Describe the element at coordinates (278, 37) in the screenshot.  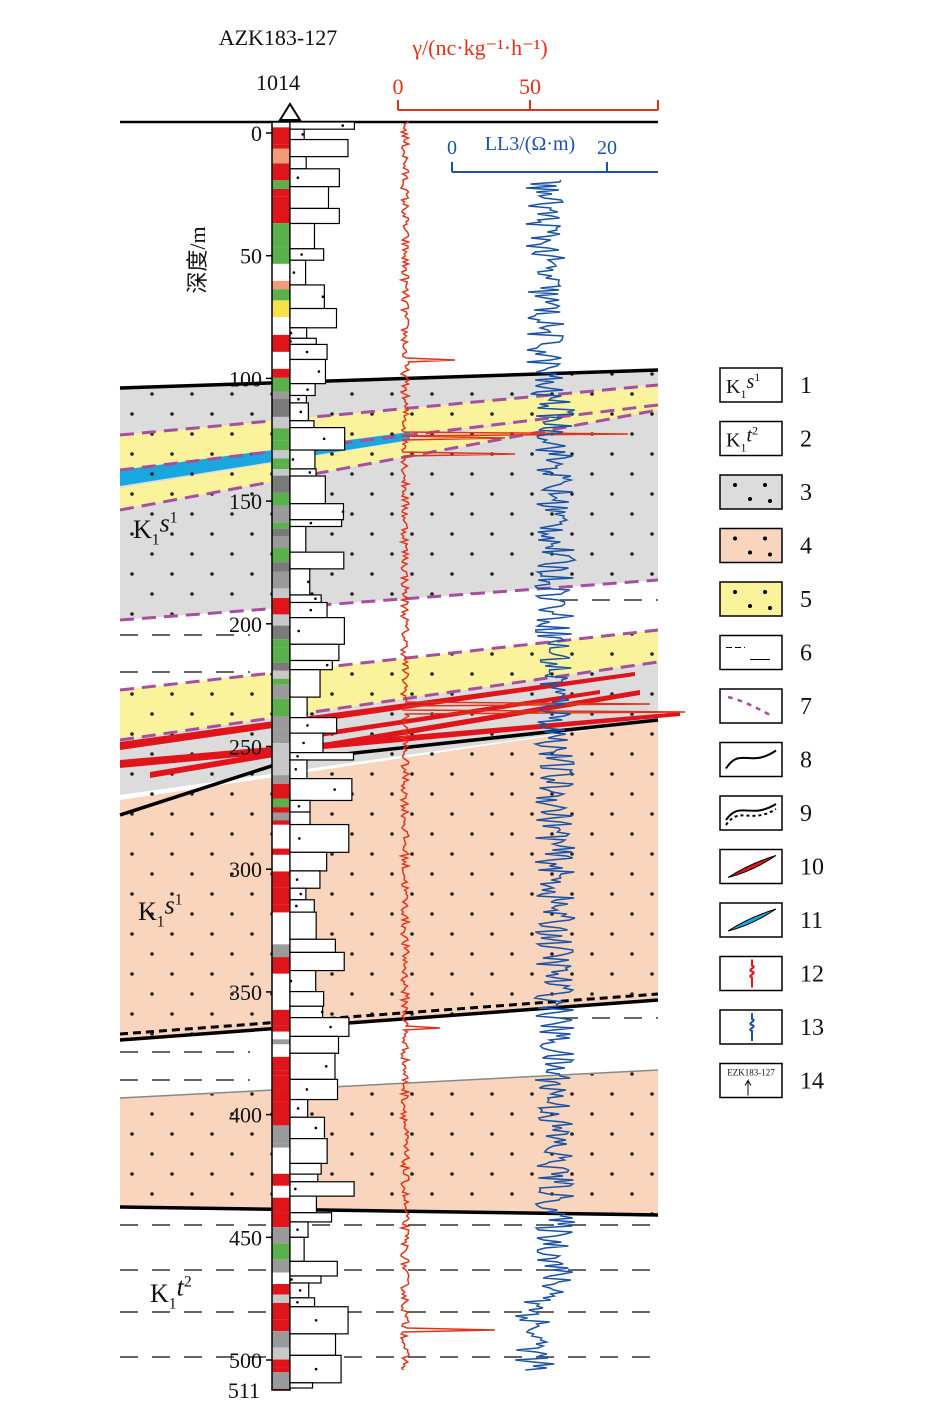
I see `well-name: AZK183-127` at that location.